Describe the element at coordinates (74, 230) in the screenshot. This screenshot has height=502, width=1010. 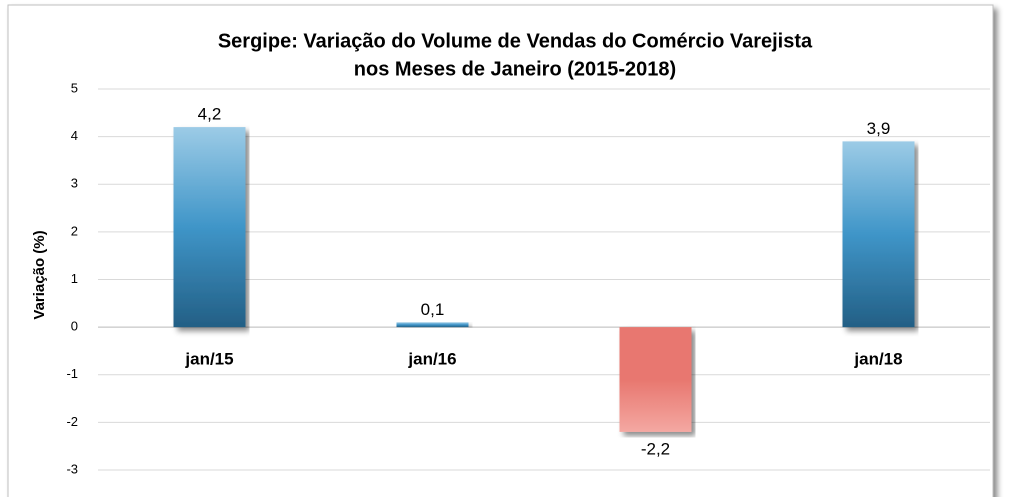
I see `y-tick-label: 2` at that location.